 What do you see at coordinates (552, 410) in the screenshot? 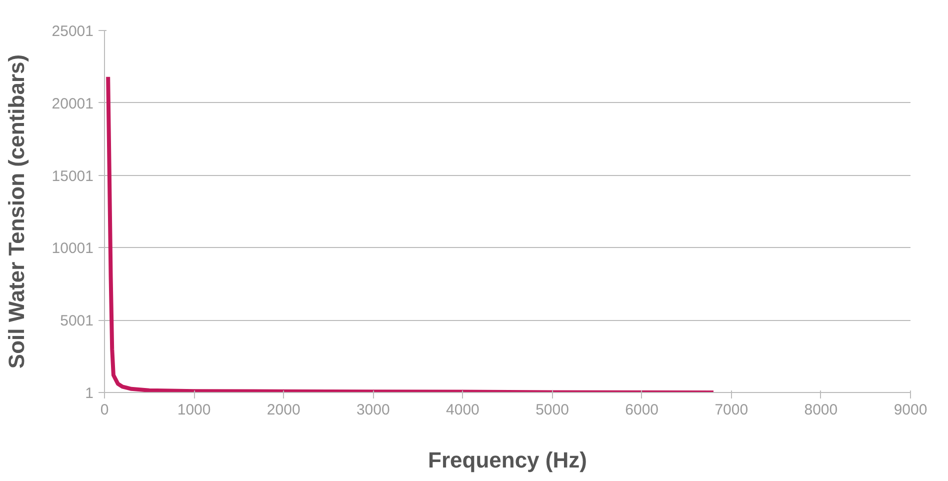
I see `x-tick-label: 5000` at bounding box center [552, 410].